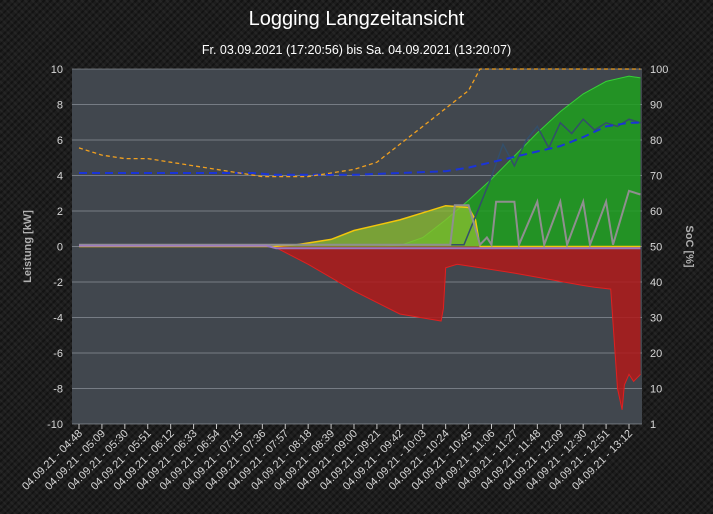  Describe the element at coordinates (58, 390) in the screenshot. I see `y-tick-left: -8` at that location.